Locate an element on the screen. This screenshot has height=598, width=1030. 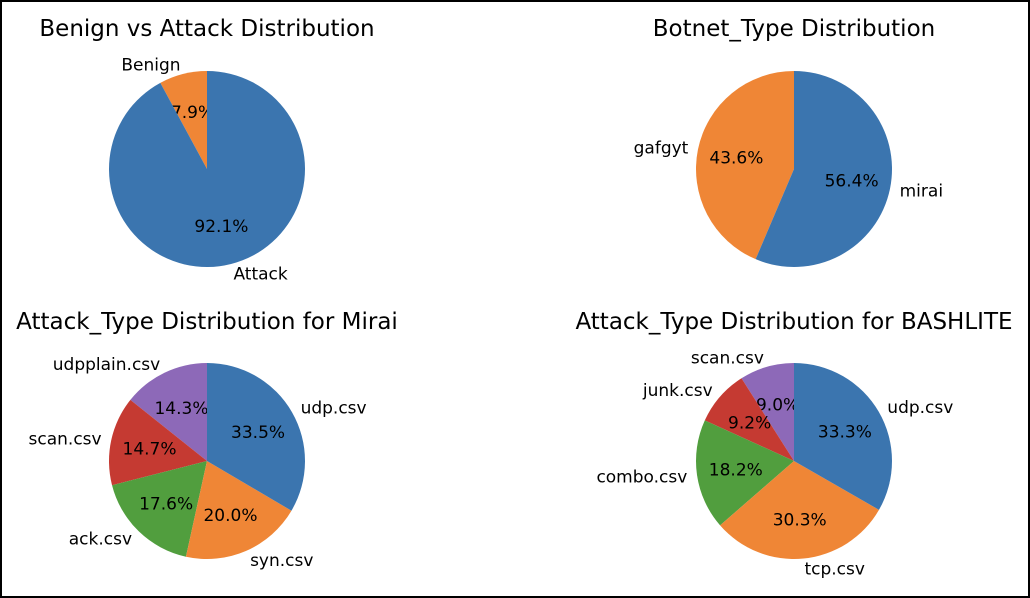
pie-slice-2-scan-csv is located at coordinates (157, 442).